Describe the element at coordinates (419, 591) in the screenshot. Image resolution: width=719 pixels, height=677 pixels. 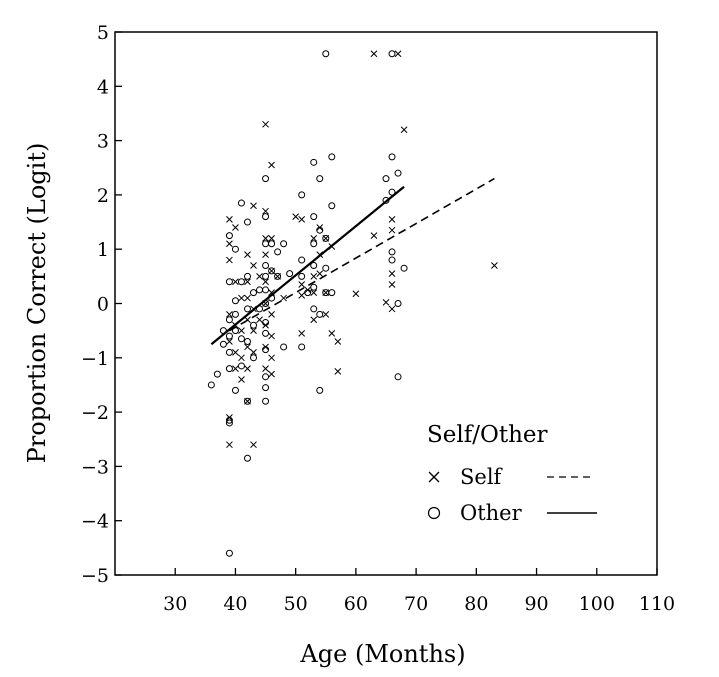
I see `x-axis: 30 40 50 60 70 80 90 100 110` at that location.